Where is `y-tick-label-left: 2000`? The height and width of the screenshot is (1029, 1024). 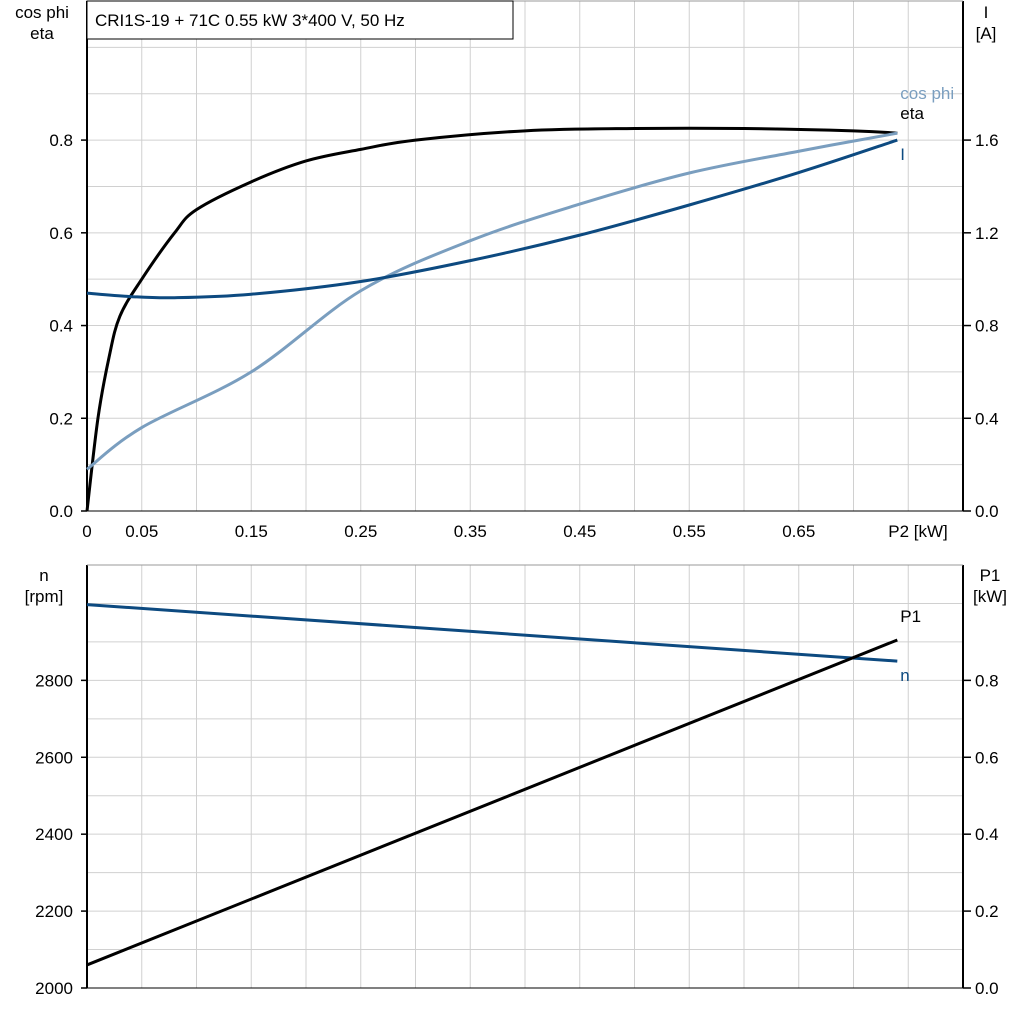
y-tick-label-left: 2000 is located at coordinates (54, 988).